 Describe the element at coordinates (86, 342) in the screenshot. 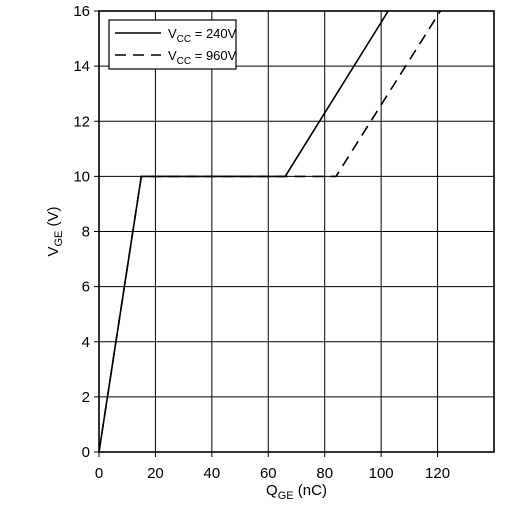

I see `y-tick-label: 4` at that location.